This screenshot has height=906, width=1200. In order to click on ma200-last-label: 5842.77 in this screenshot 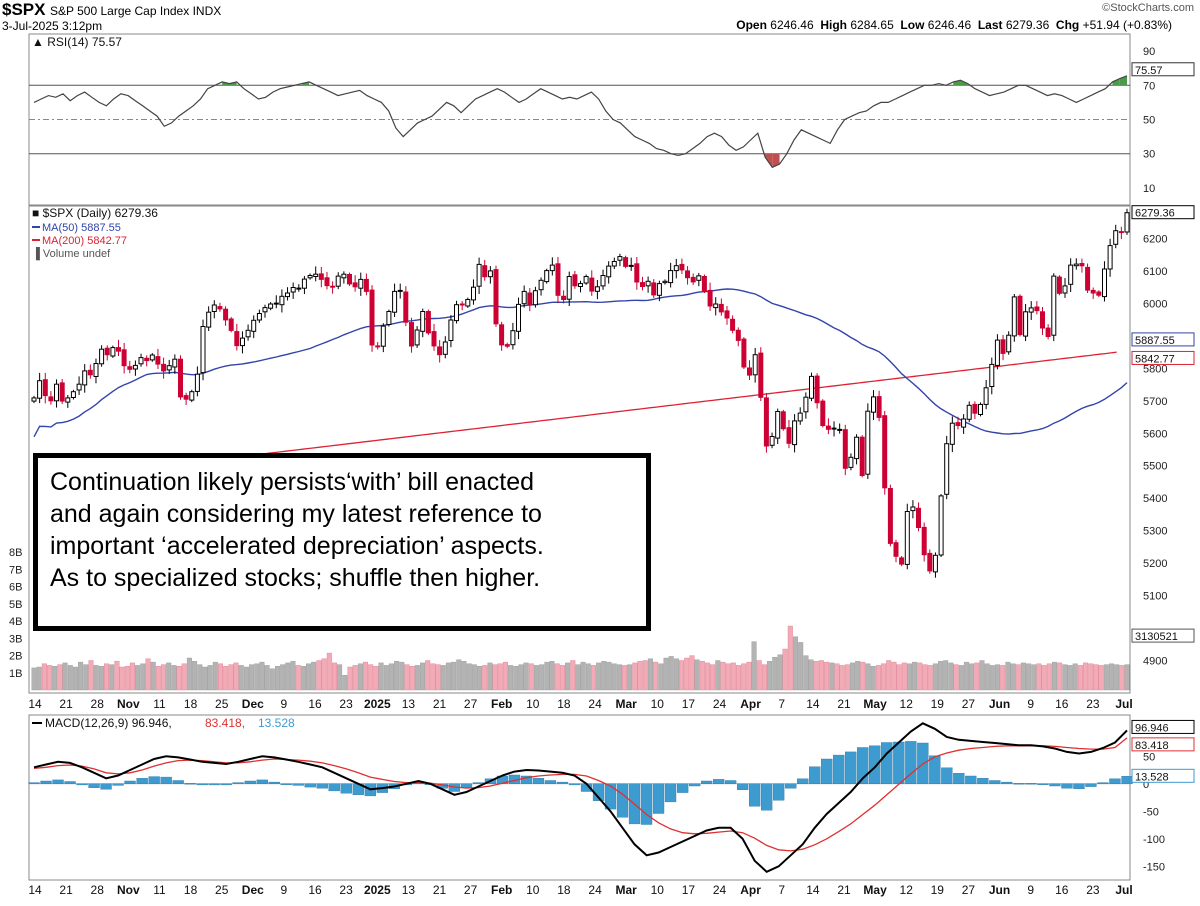, I will do `click(1155, 359)`.